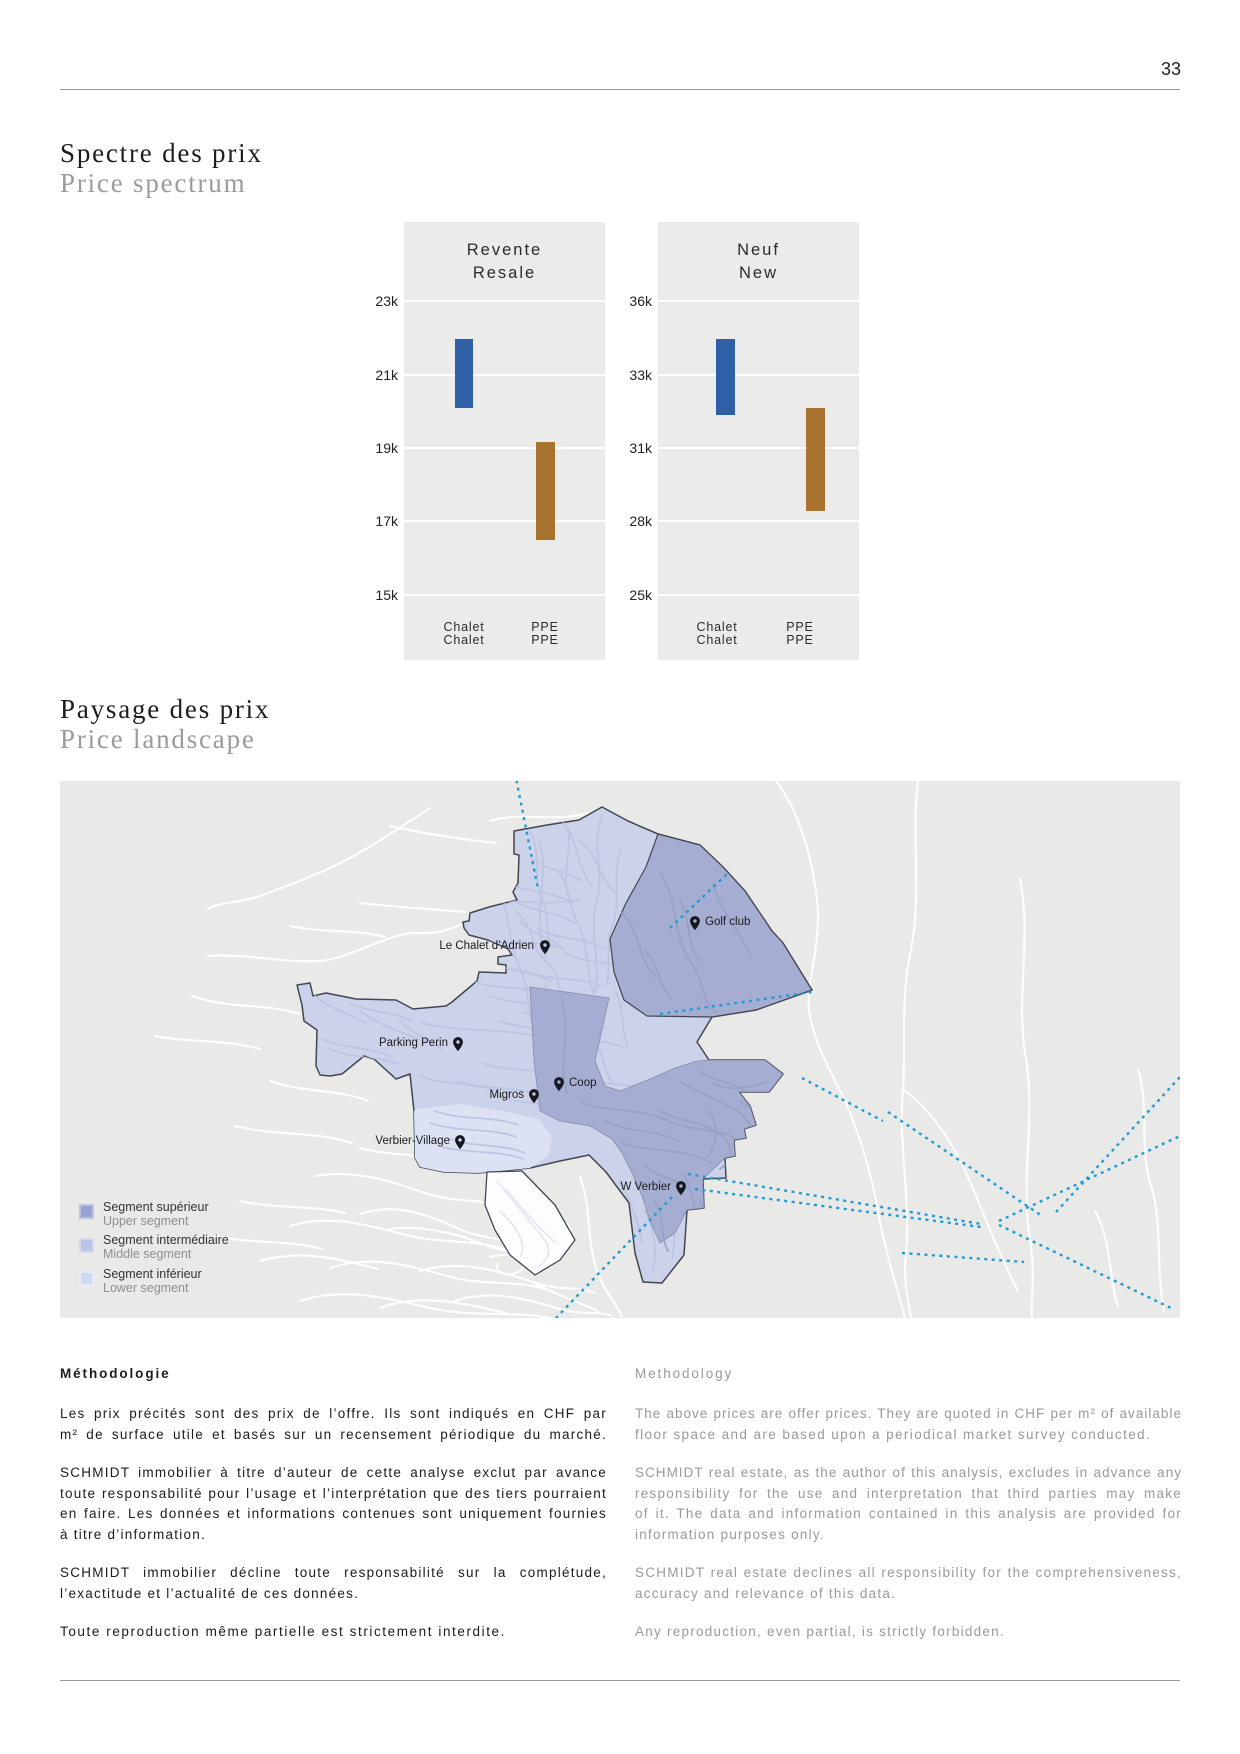  What do you see at coordinates (152, 1274) in the screenshot?
I see `svg-text: Segment inférieur` at bounding box center [152, 1274].